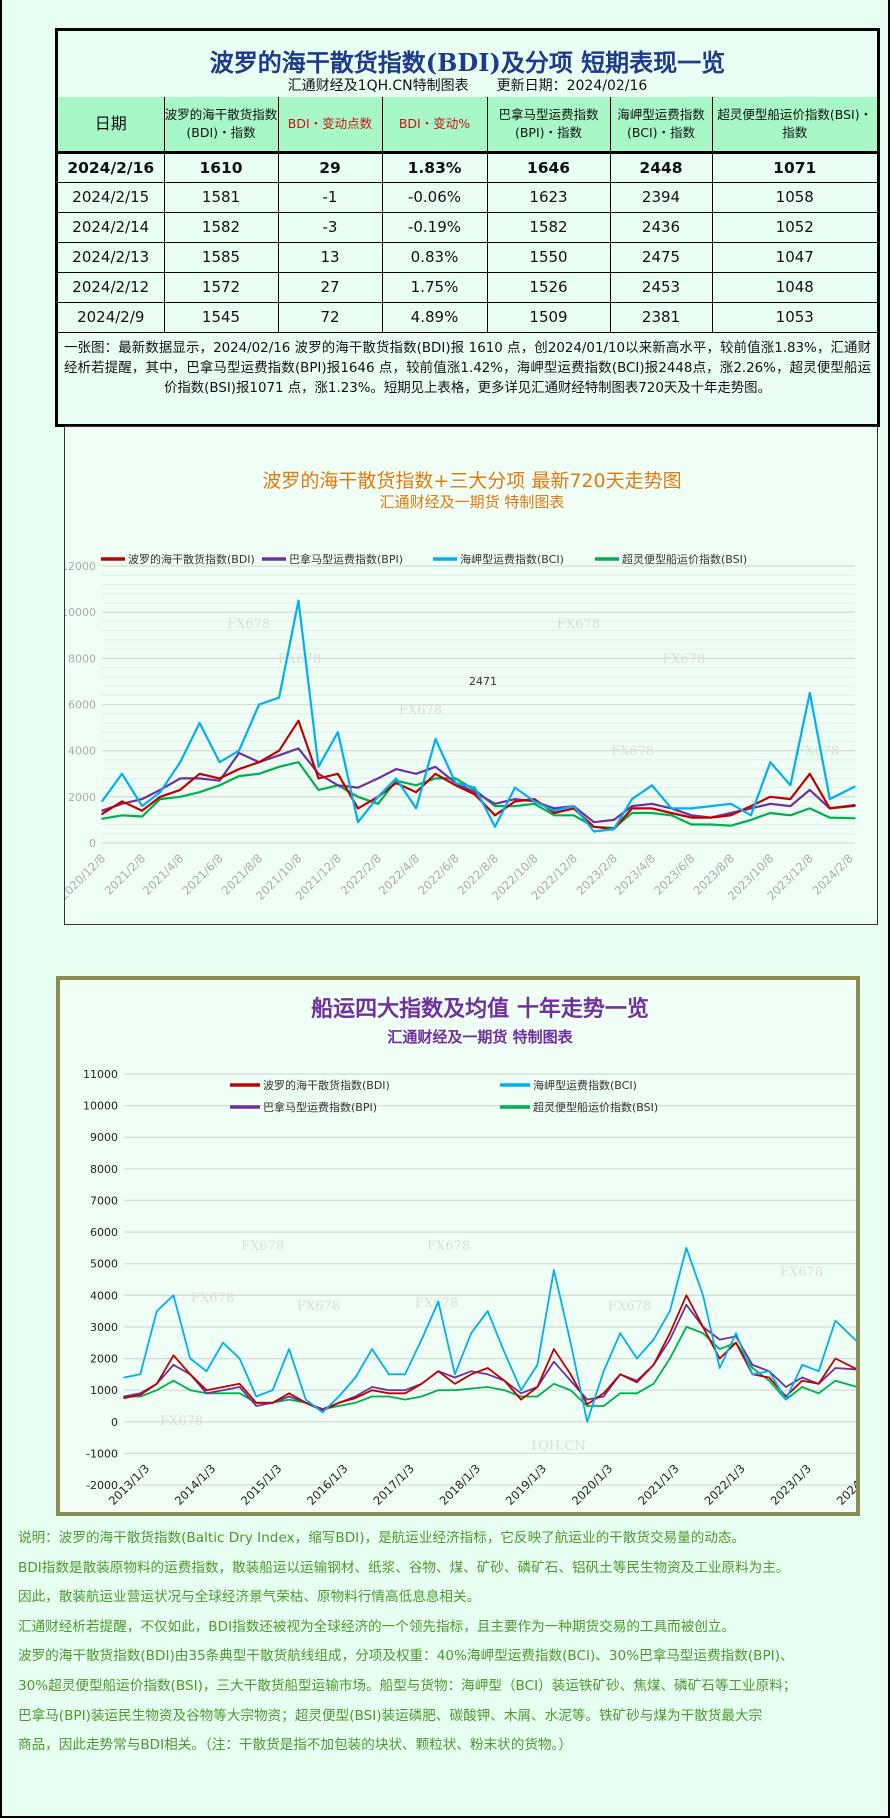 This screenshot has height=1818, width=890. Describe the element at coordinates (467, 256) in the screenshot. I see `table-row: 2024/2/13 1585 13 0.83% 1550 2475 1047` at that location.